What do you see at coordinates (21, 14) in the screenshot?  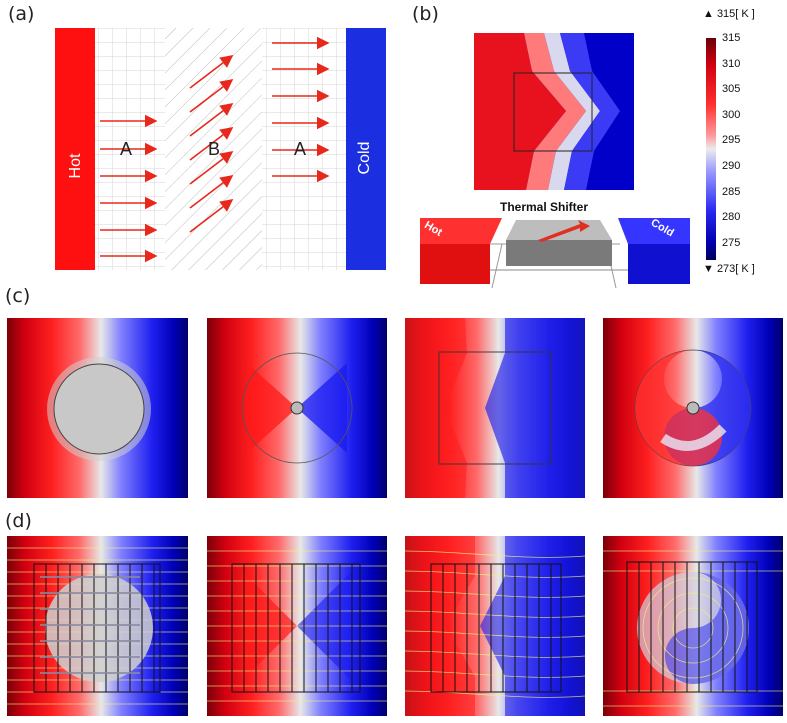 I see `panel-label-a: (a)` at bounding box center [21, 14].